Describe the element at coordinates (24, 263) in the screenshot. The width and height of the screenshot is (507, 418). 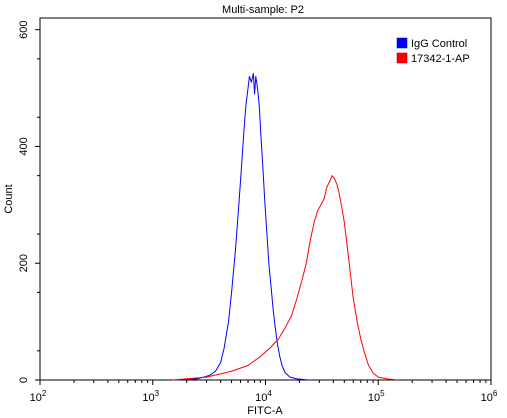
I see `y-tick-label: 200` at that location.